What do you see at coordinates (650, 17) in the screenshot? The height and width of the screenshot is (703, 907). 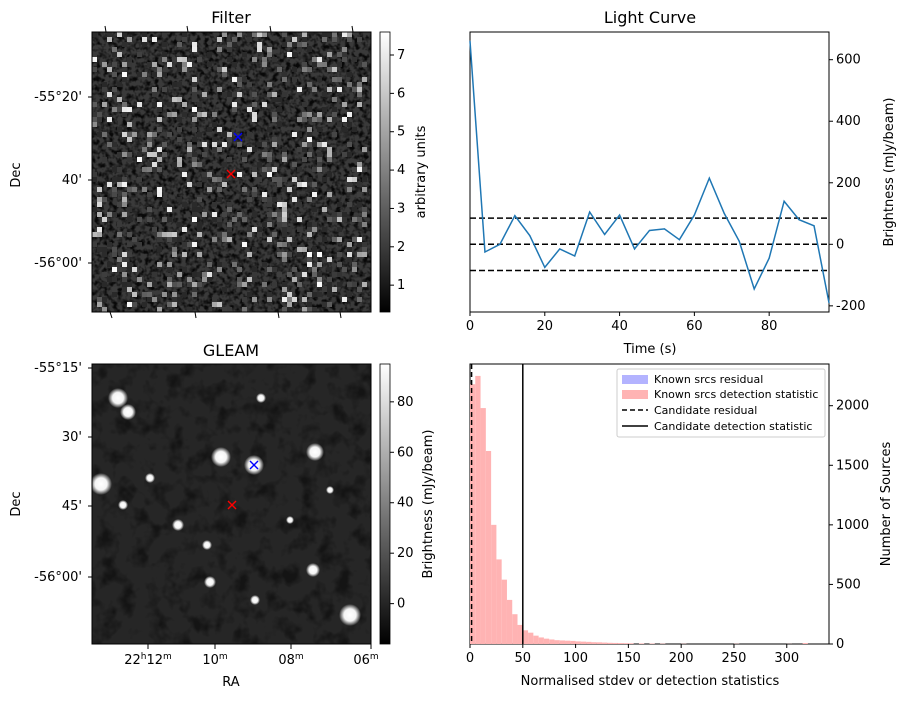 I see `light-curve-title: Light Curve` at bounding box center [650, 17].